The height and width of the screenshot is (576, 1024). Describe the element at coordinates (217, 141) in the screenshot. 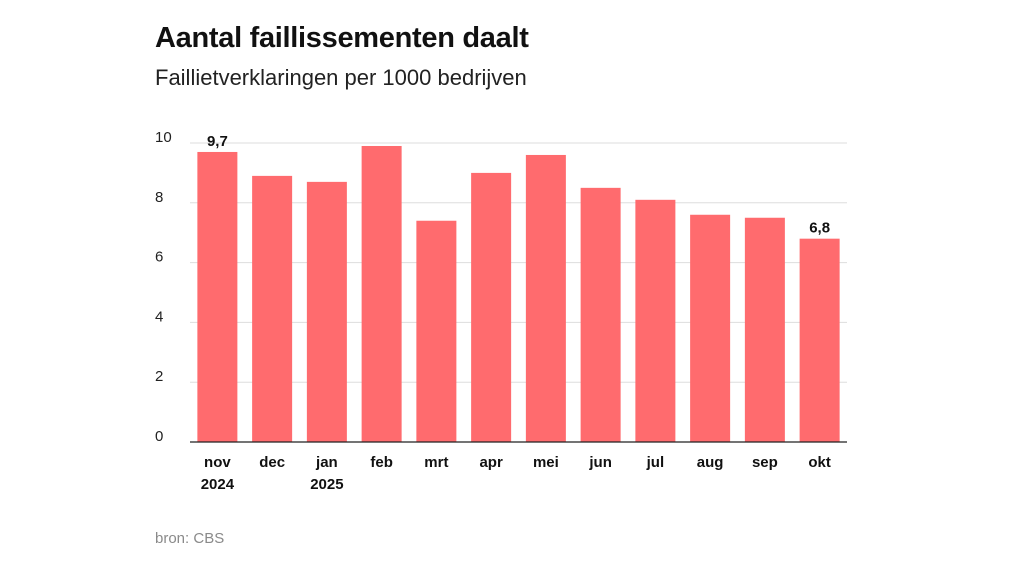

I see `data-label: 9,7` at that location.